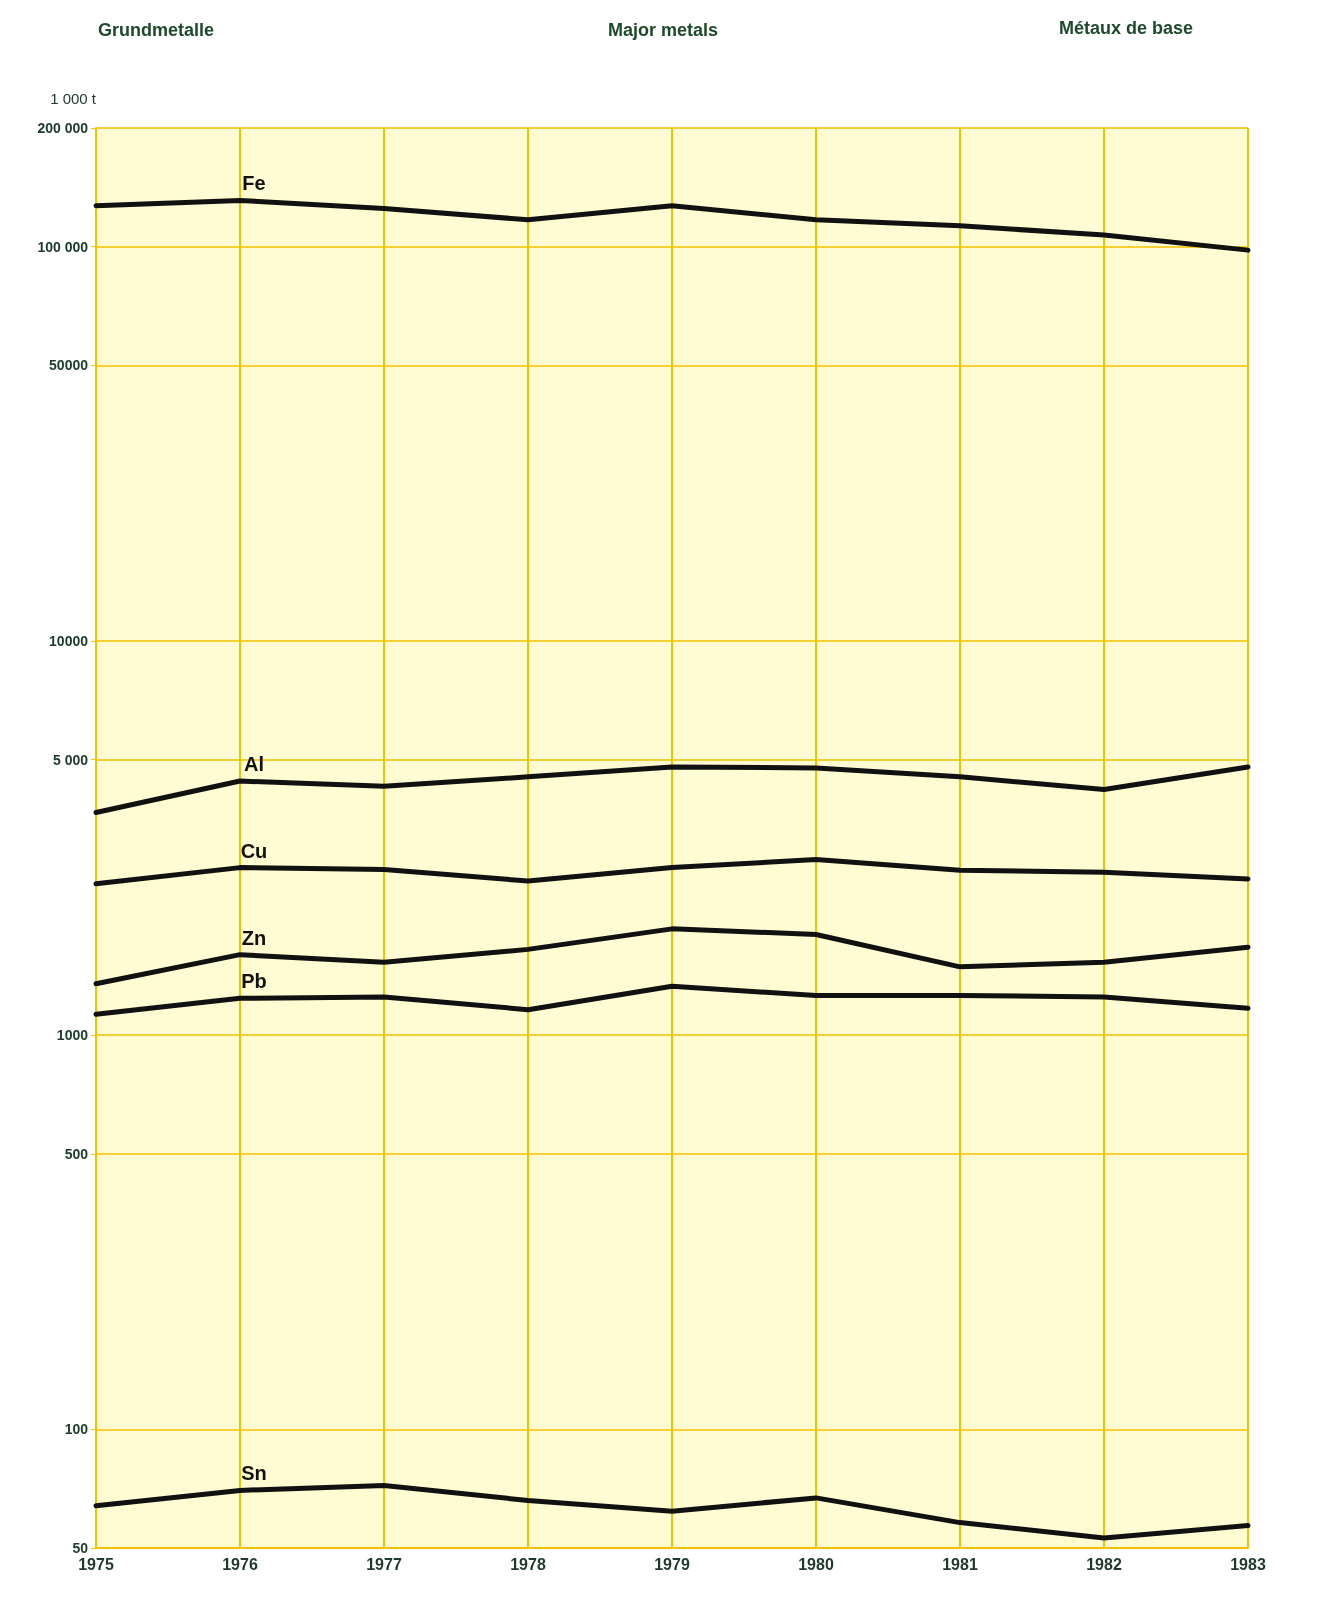 The image size is (1332, 1610). I want to click on x-tick-label: 1978, so click(528, 1564).